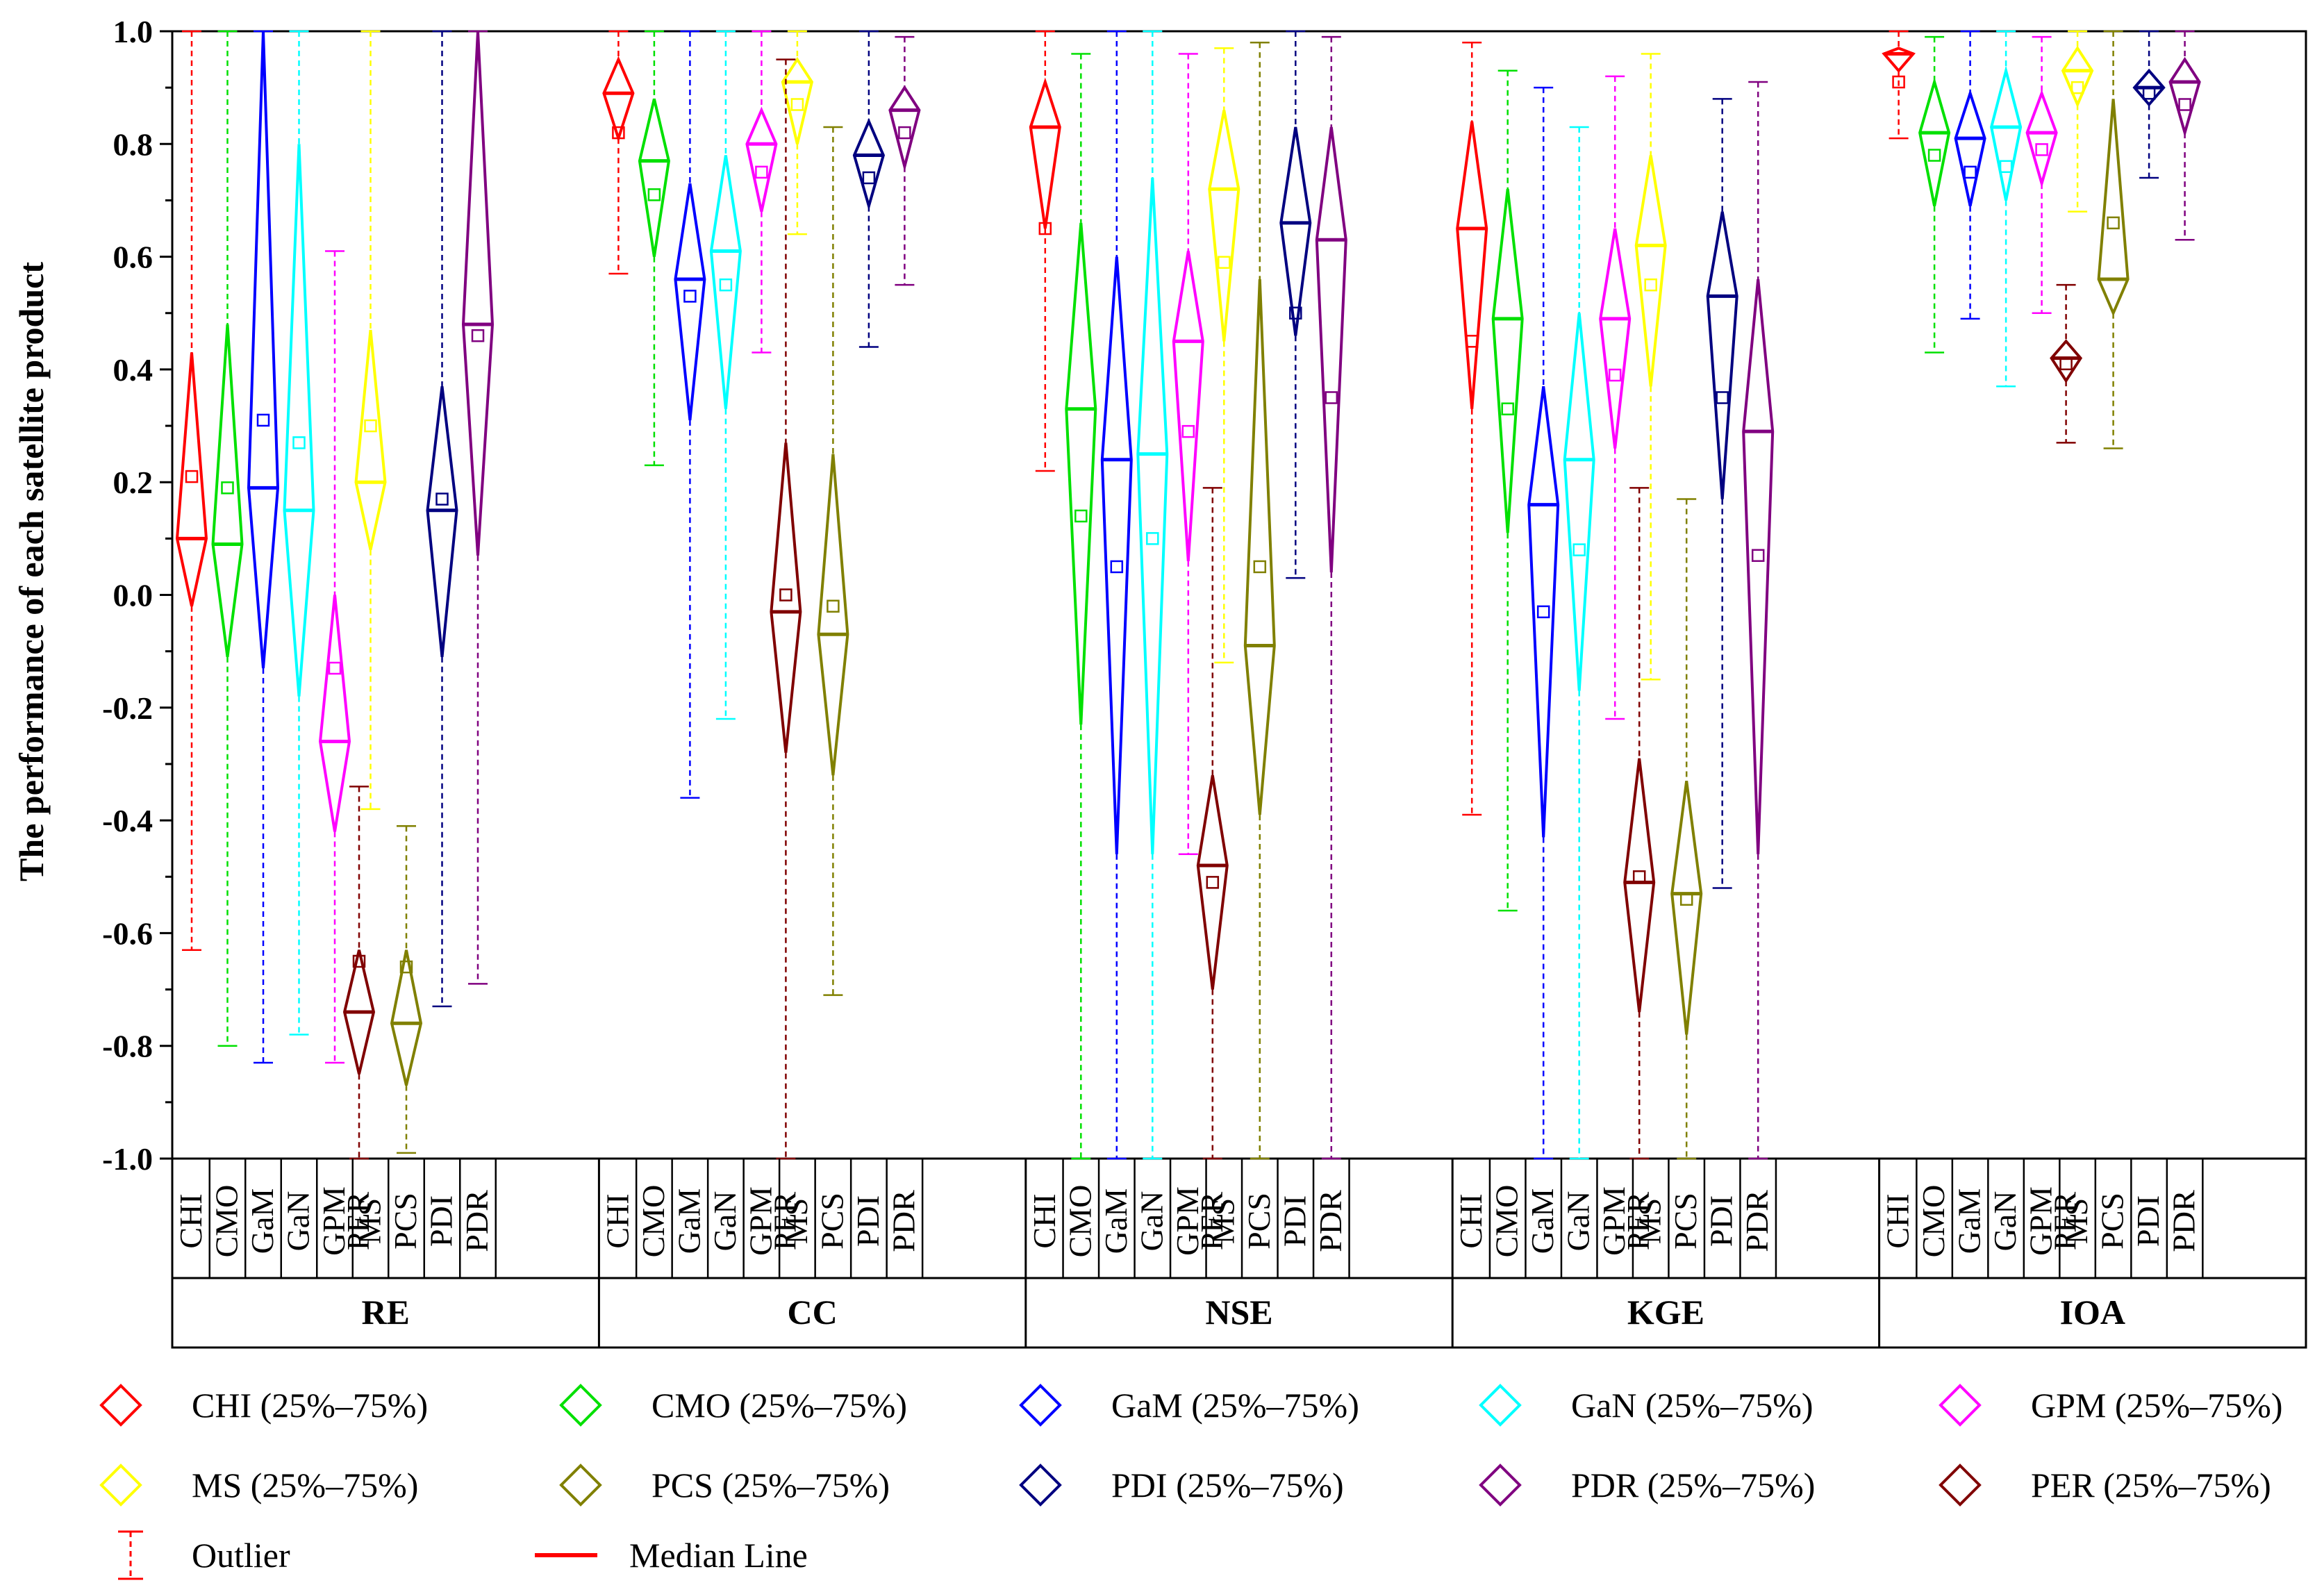  Describe the element at coordinates (1235, 1405) in the screenshot. I see `legend-label: GaM (25%–75%)` at that location.